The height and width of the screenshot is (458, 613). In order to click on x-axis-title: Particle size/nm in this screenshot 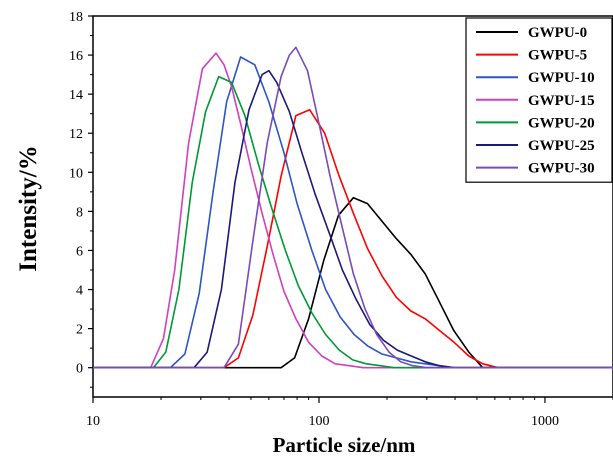, I will do `click(344, 445)`.